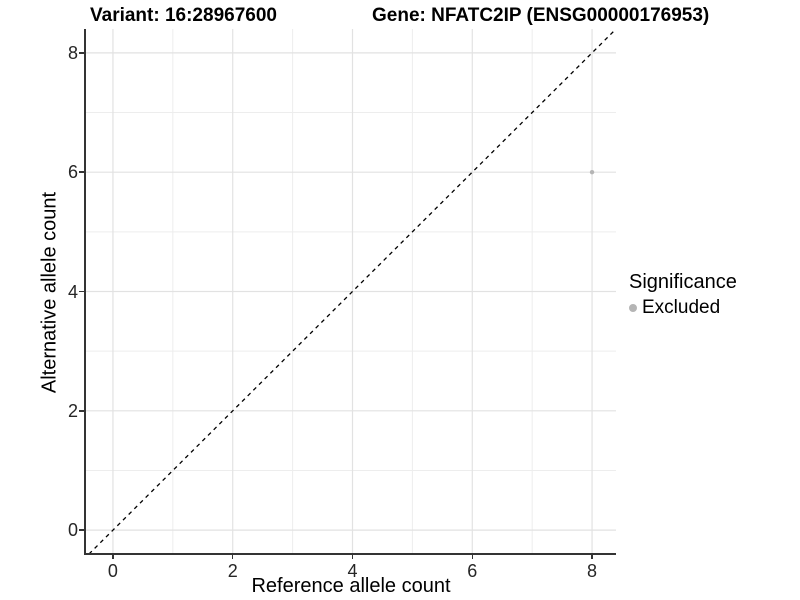 The height and width of the screenshot is (600, 800). I want to click on legend-item-label: Excluded, so click(681, 307).